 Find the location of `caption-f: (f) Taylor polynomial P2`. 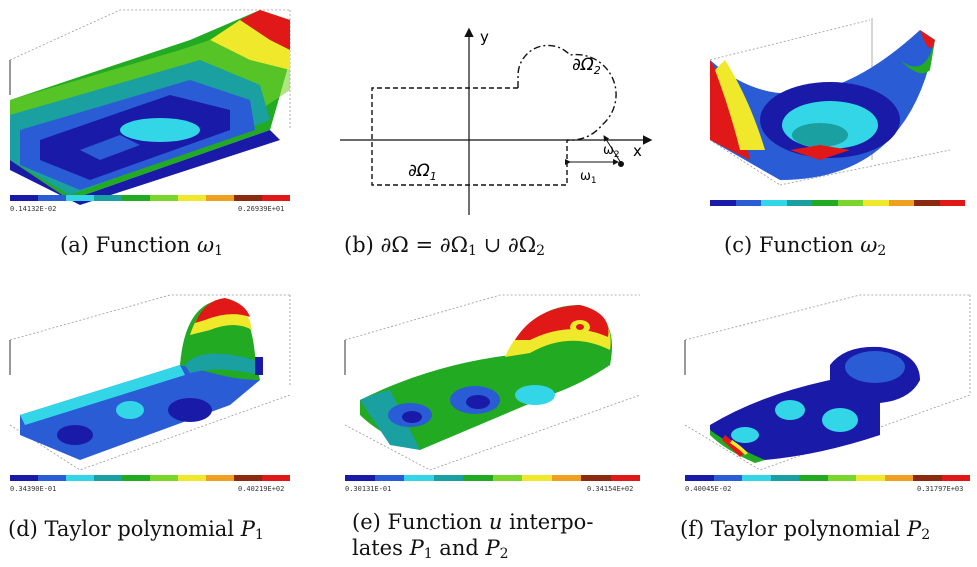

caption-f: (f) Taylor polynomial P2 is located at coordinates (805, 530).